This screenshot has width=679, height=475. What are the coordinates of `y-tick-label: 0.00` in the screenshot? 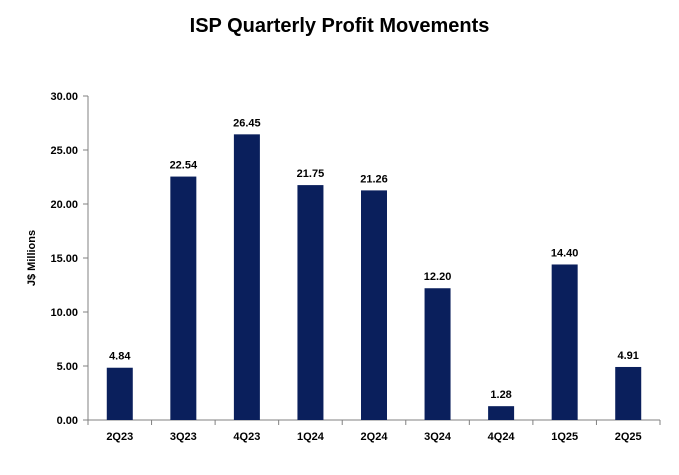 It's located at (67, 421).